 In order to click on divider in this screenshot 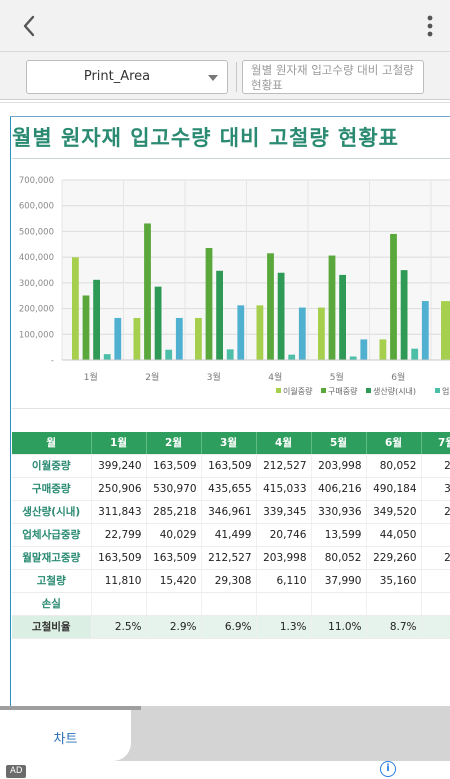, I will do `click(236, 77)`.